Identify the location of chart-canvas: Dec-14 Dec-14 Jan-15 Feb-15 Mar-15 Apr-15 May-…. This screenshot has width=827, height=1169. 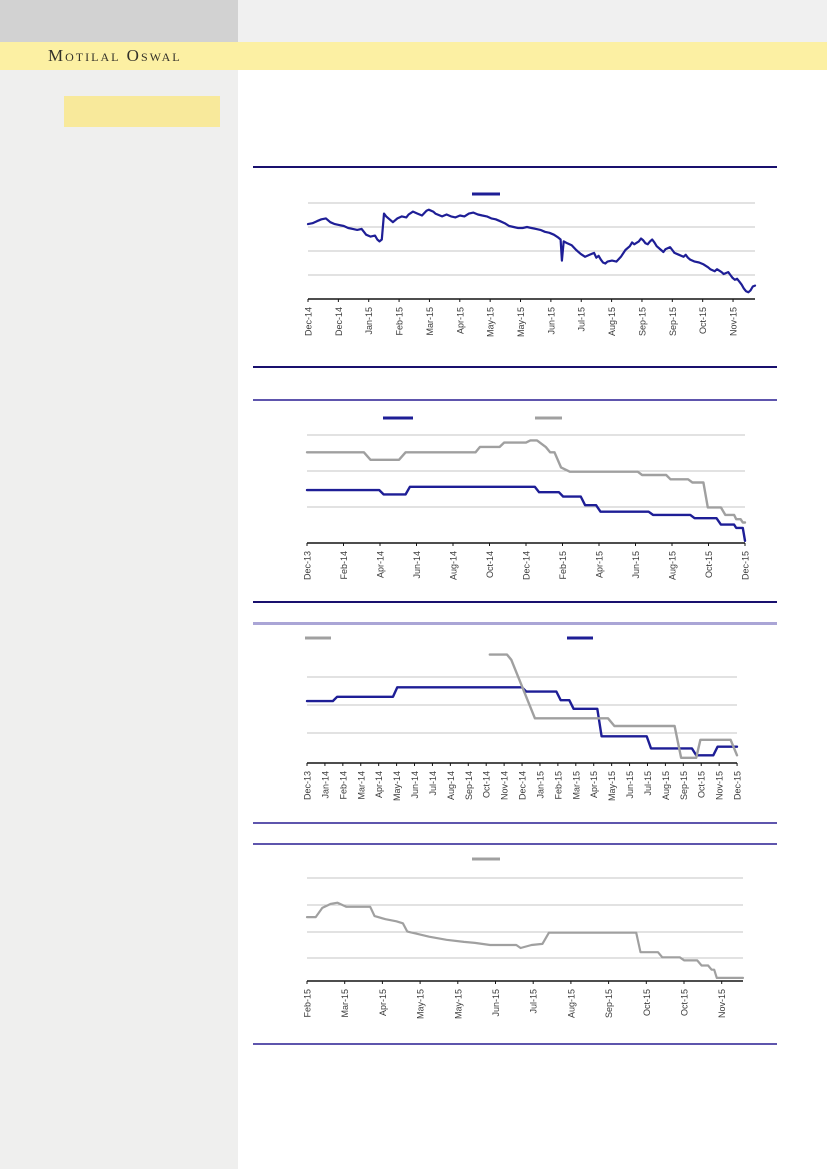
(530, 264).